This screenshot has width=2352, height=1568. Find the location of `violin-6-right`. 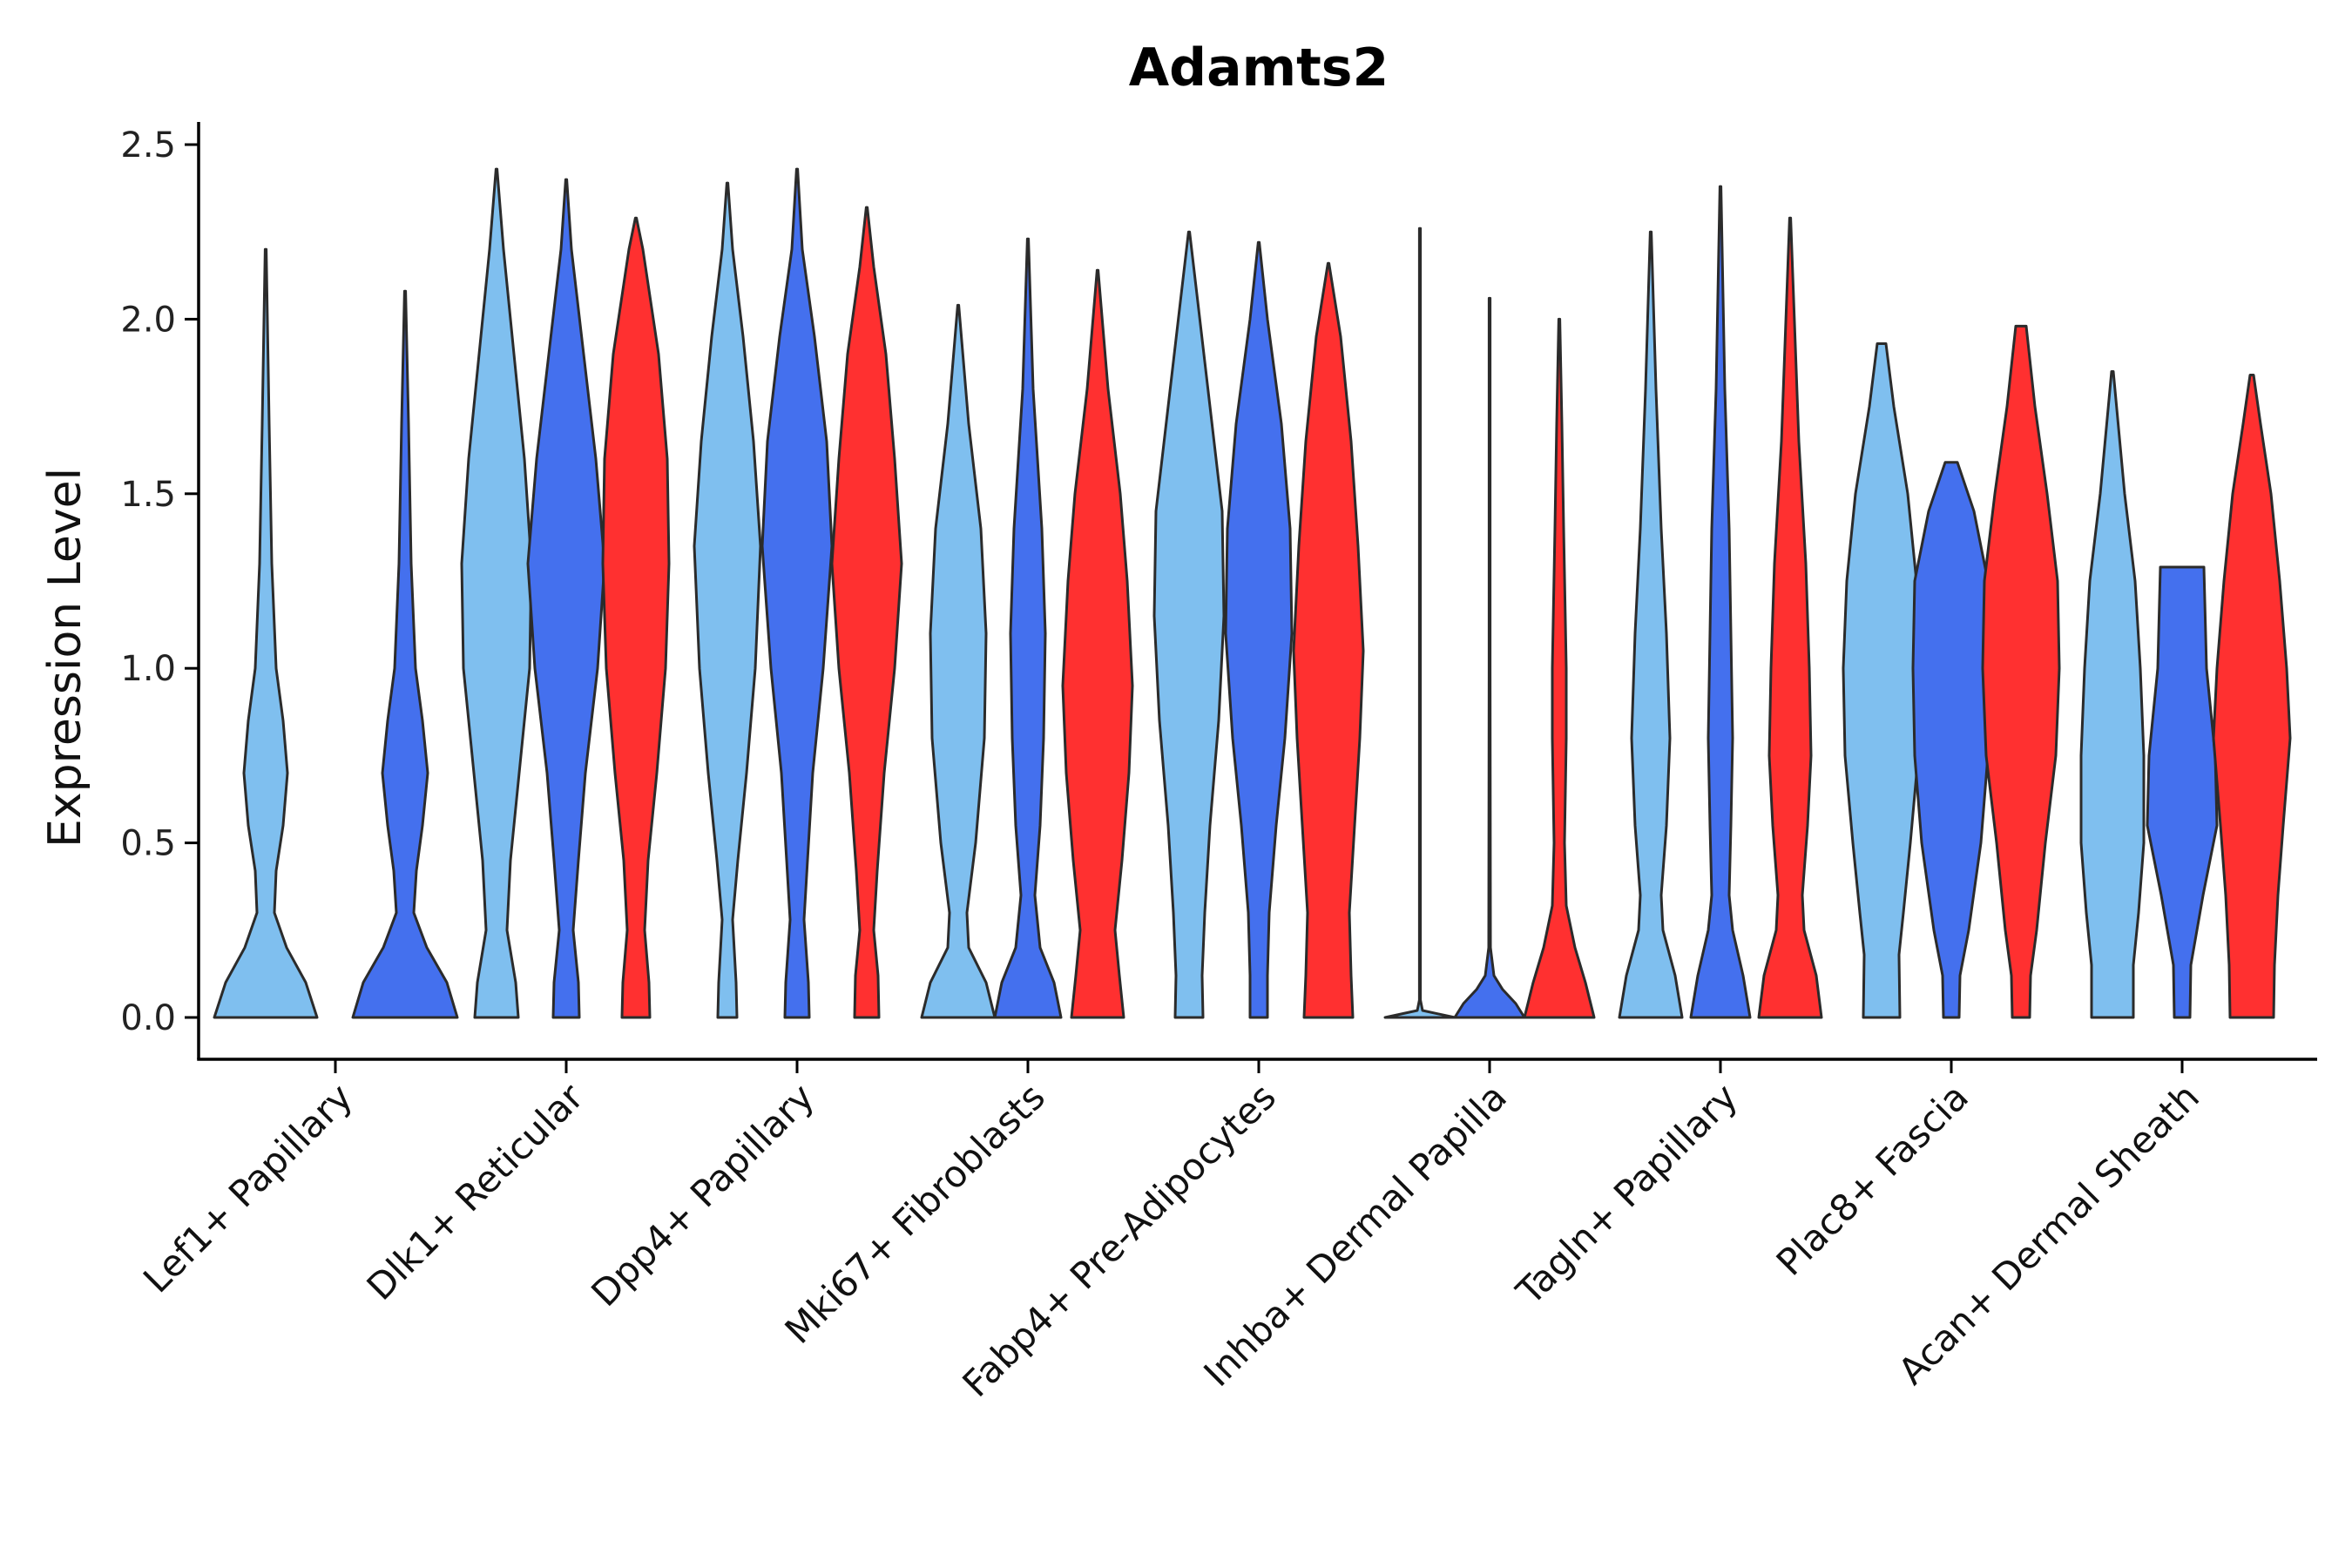

violin-6-right is located at coordinates (1790, 618).